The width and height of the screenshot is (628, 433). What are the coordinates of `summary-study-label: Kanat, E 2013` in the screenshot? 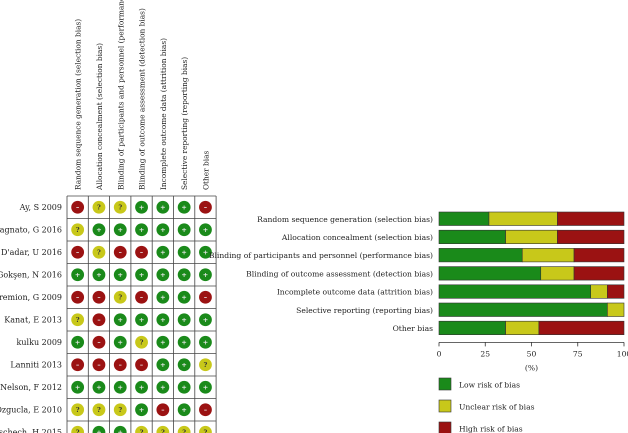 It's located at (33, 320).